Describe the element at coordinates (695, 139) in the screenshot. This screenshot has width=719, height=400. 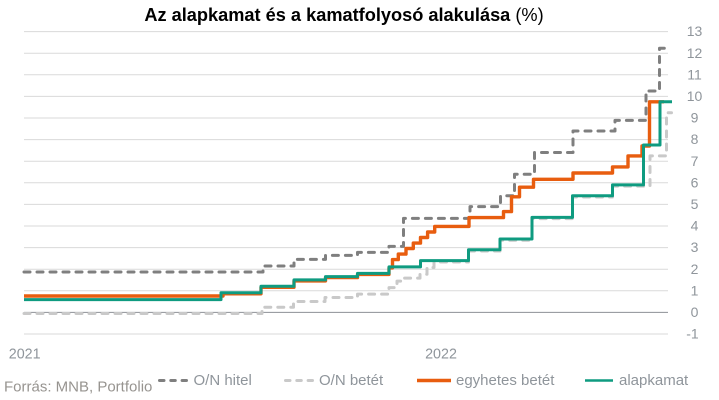
I see `svg-text: 8` at that location.